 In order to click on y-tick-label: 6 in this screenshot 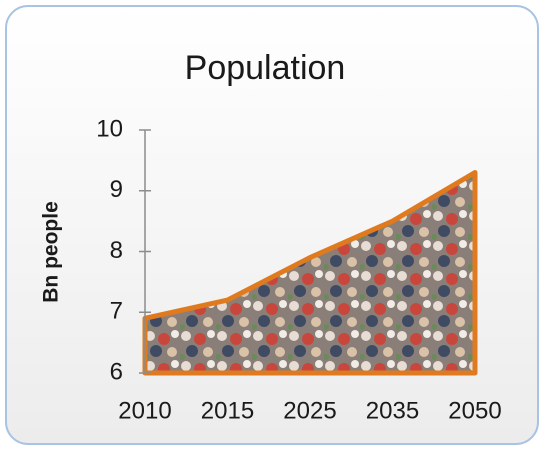, I will do `click(116, 371)`.